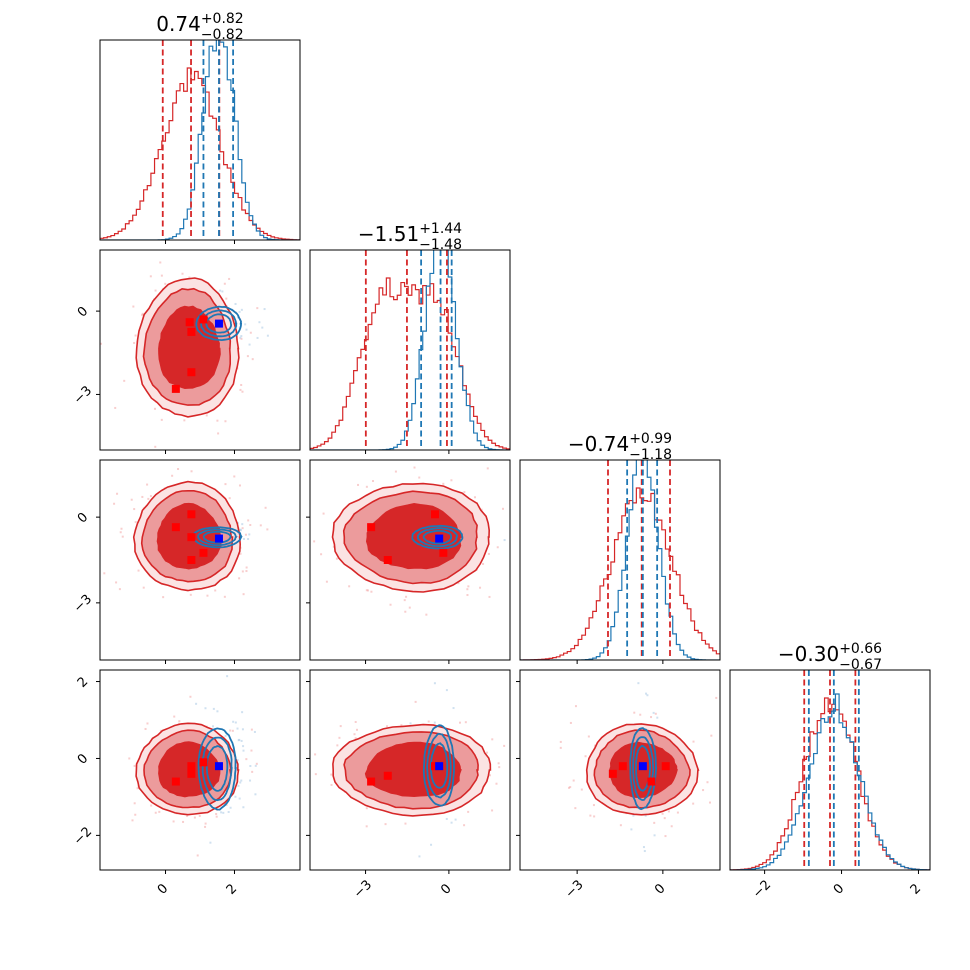  I want to click on panel-title-1: 0.74+0.82 −0.82, so click(199, 27).